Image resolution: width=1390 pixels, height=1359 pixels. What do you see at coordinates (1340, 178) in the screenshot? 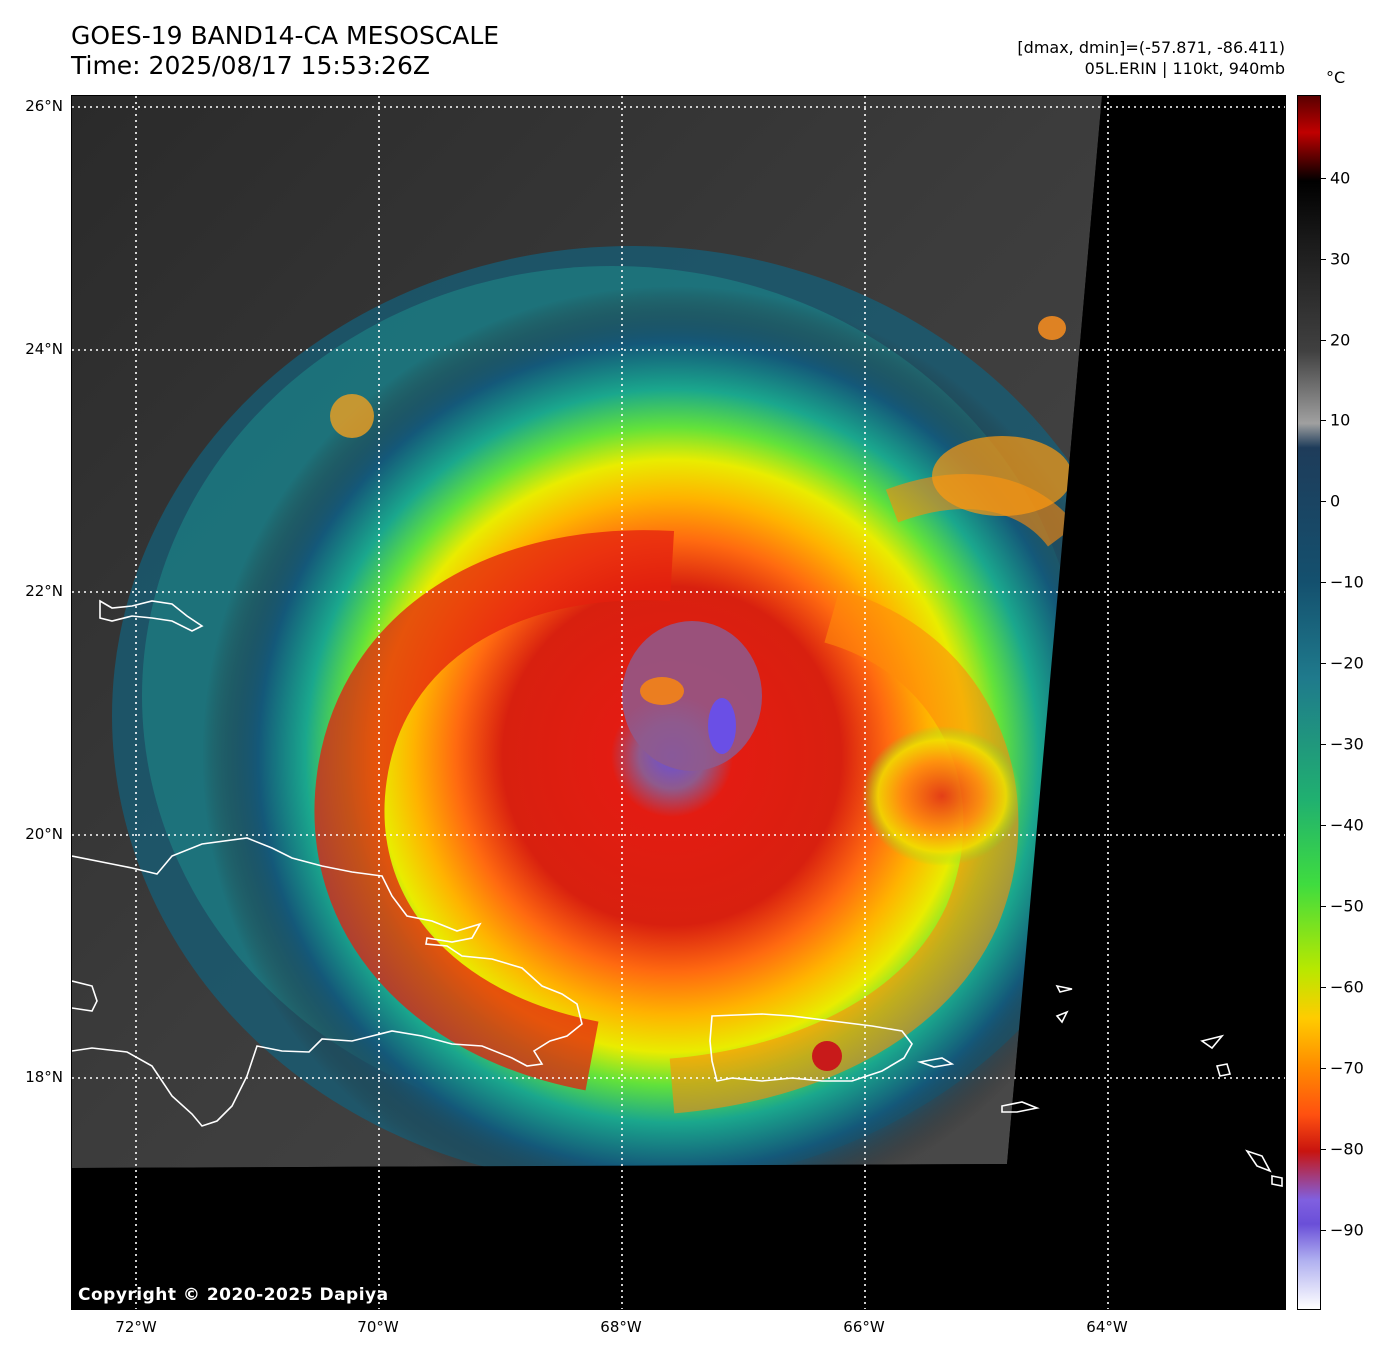
I see `colorbar-label: 40` at bounding box center [1340, 178].